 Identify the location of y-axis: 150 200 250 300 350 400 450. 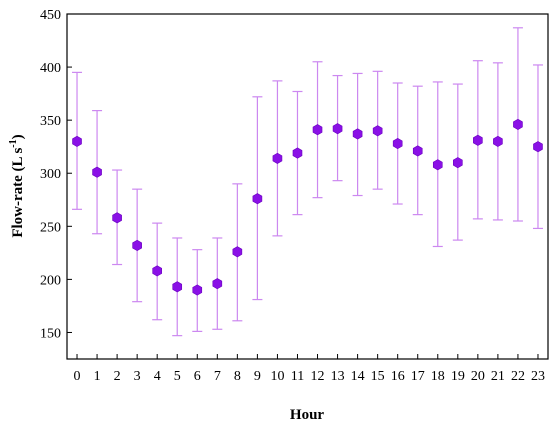
(56, 174).